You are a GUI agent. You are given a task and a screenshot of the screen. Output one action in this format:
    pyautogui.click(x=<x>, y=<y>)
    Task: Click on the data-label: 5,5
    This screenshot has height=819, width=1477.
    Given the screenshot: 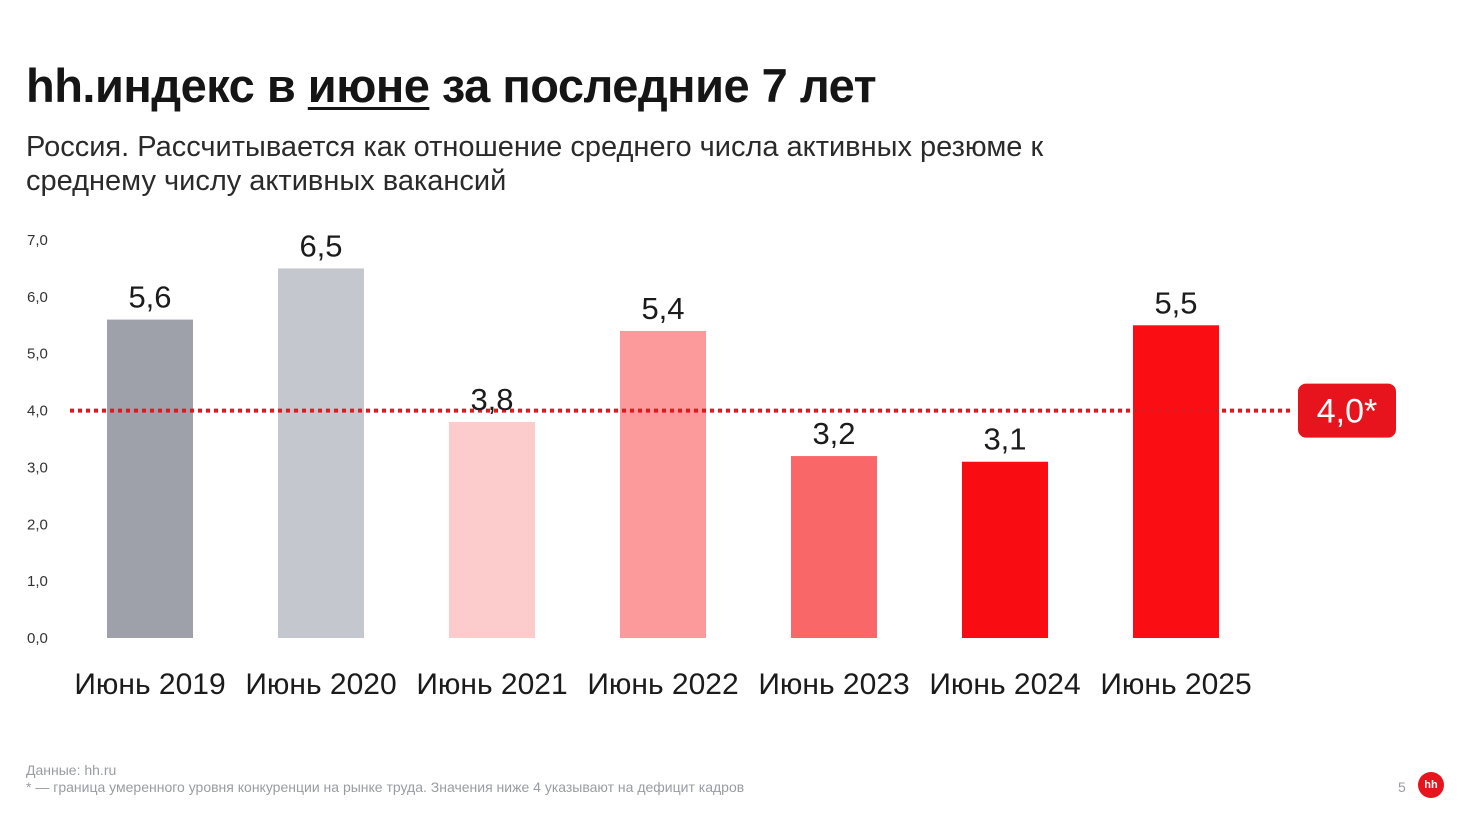 What is the action you would take?
    pyautogui.click(x=1175, y=302)
    